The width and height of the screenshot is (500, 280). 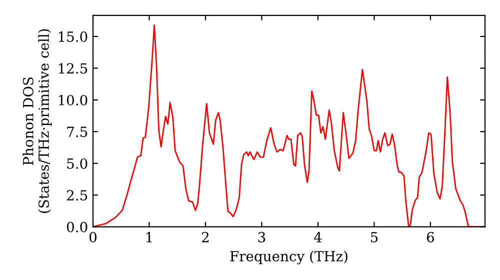 What do you see at coordinates (37, 121) in the screenshot?
I see `y-axis-title: Phonon DOS (States/THz·primitive cell)` at bounding box center [37, 121].